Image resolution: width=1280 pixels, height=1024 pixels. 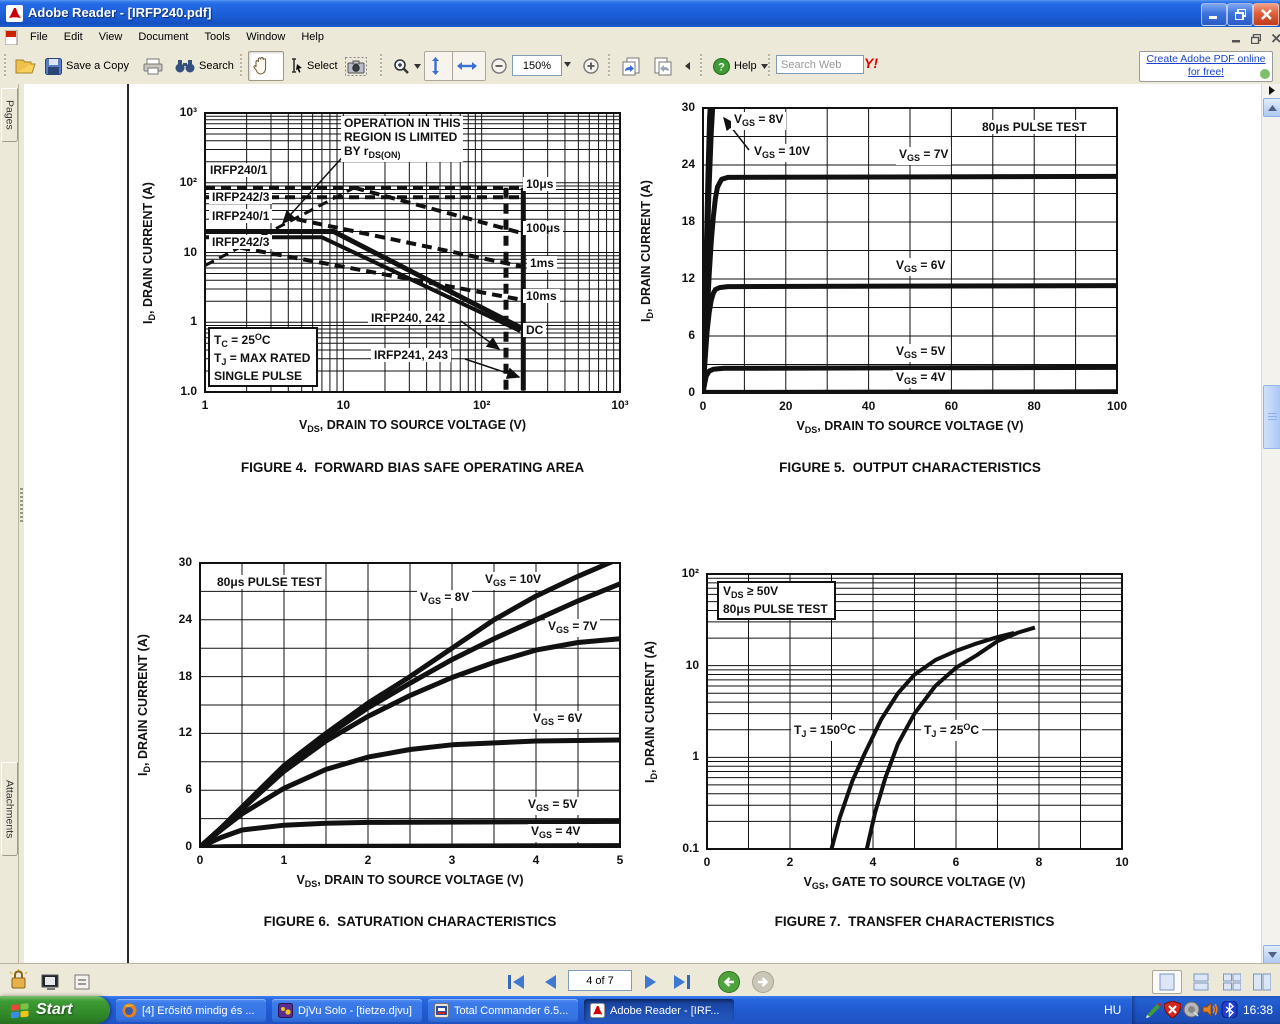 What do you see at coordinates (216, 66) in the screenshot?
I see `search-label: Search` at bounding box center [216, 66].